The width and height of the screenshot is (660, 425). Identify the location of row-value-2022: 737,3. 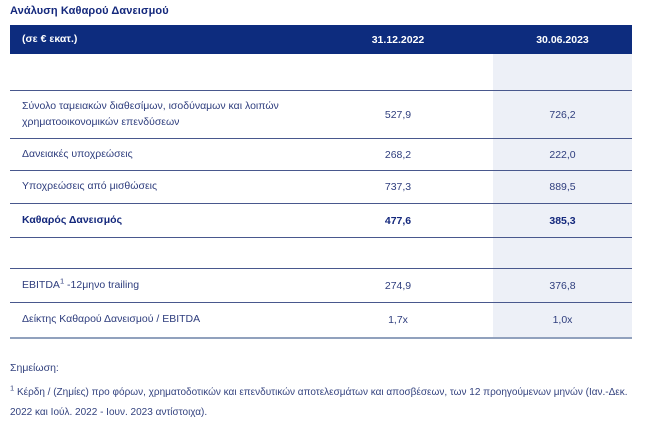
(398, 187).